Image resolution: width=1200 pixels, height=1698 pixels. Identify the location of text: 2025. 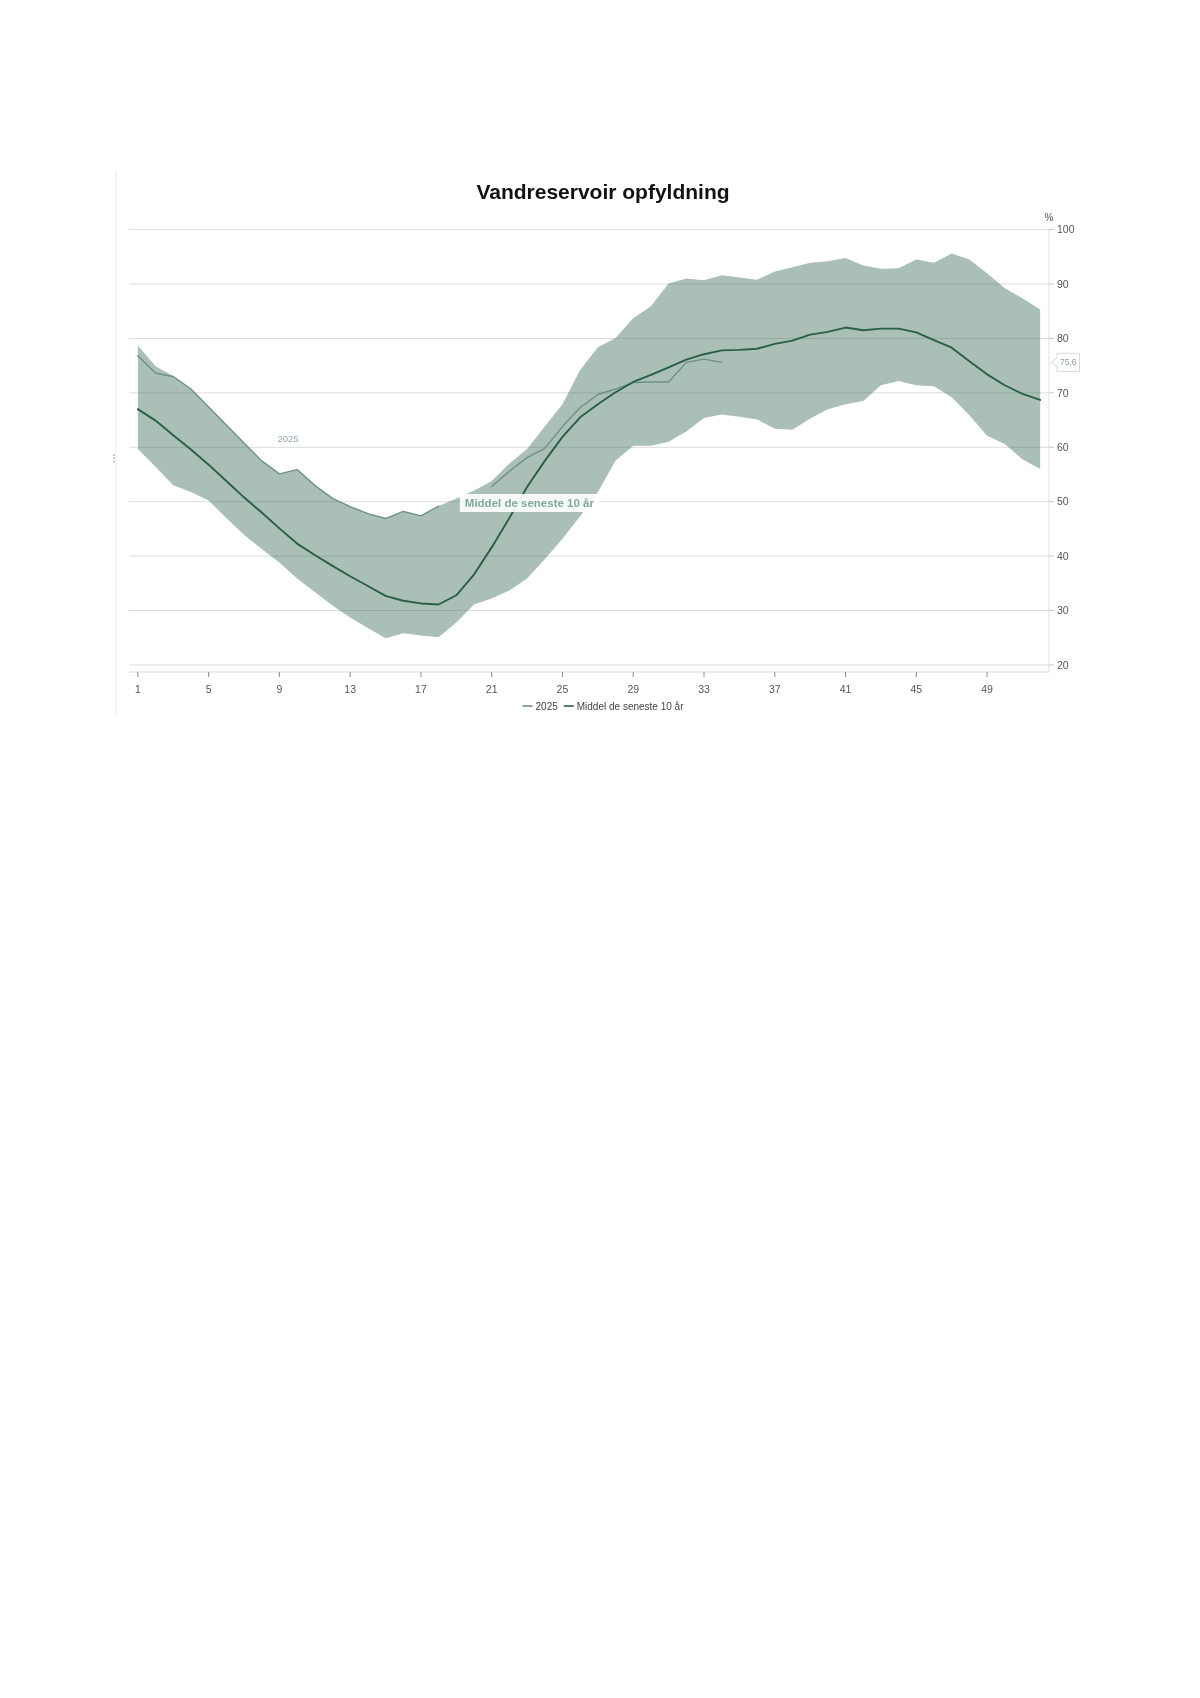
(288, 438).